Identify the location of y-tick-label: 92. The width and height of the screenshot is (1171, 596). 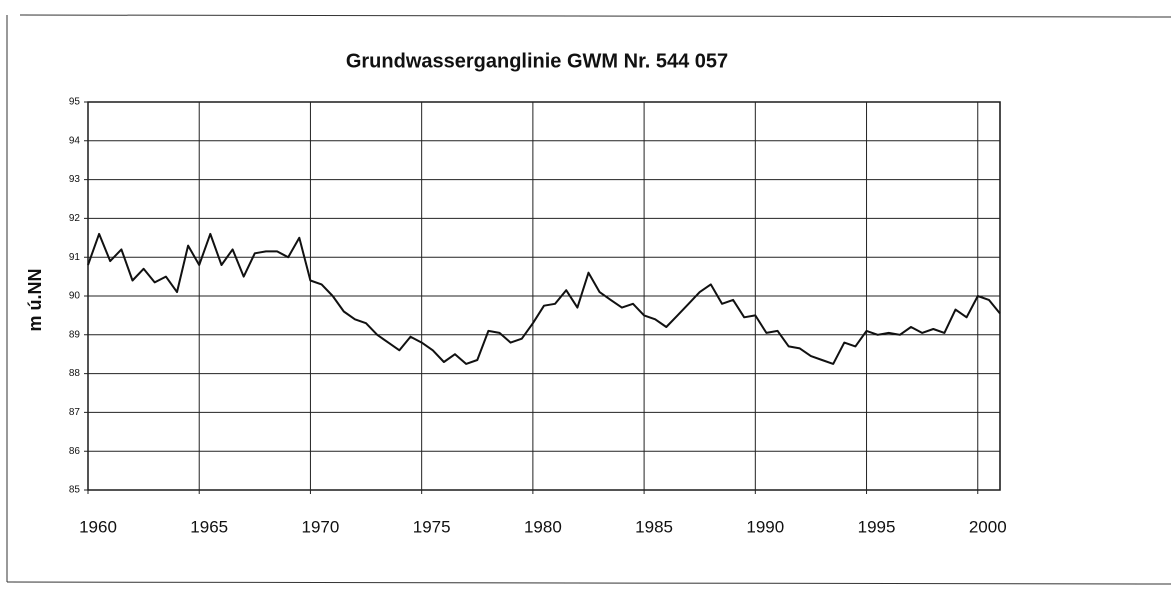
(75, 218).